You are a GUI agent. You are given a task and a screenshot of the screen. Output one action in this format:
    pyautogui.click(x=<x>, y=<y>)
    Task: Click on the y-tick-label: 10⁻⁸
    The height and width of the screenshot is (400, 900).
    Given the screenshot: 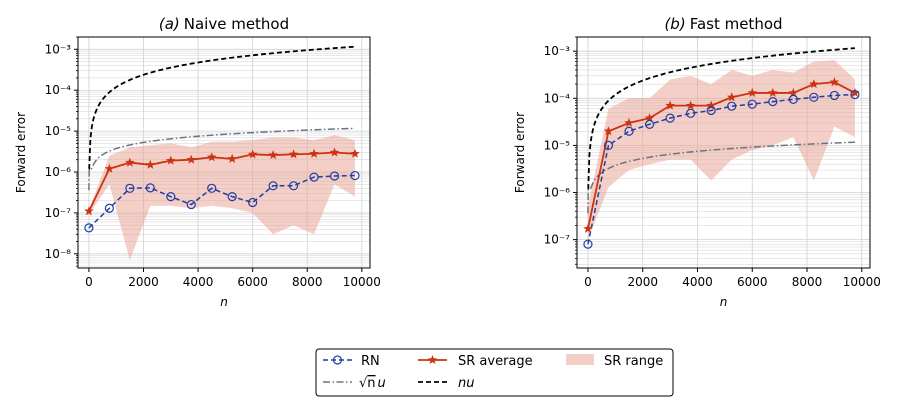 What is the action you would take?
    pyautogui.click(x=58, y=254)
    